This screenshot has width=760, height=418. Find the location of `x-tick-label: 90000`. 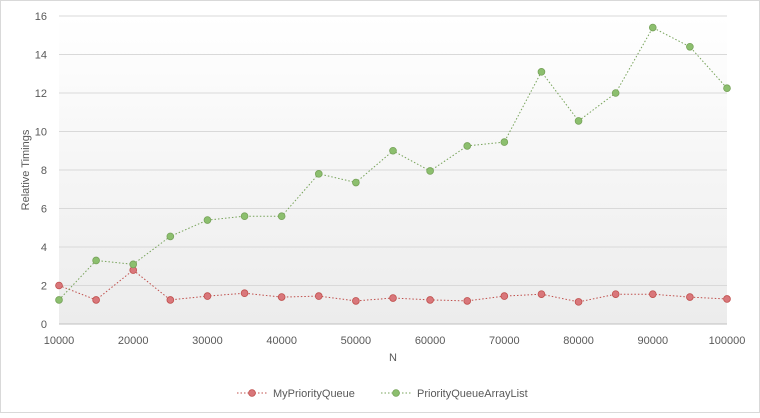

x-tick-label: 90000 is located at coordinates (652, 341).